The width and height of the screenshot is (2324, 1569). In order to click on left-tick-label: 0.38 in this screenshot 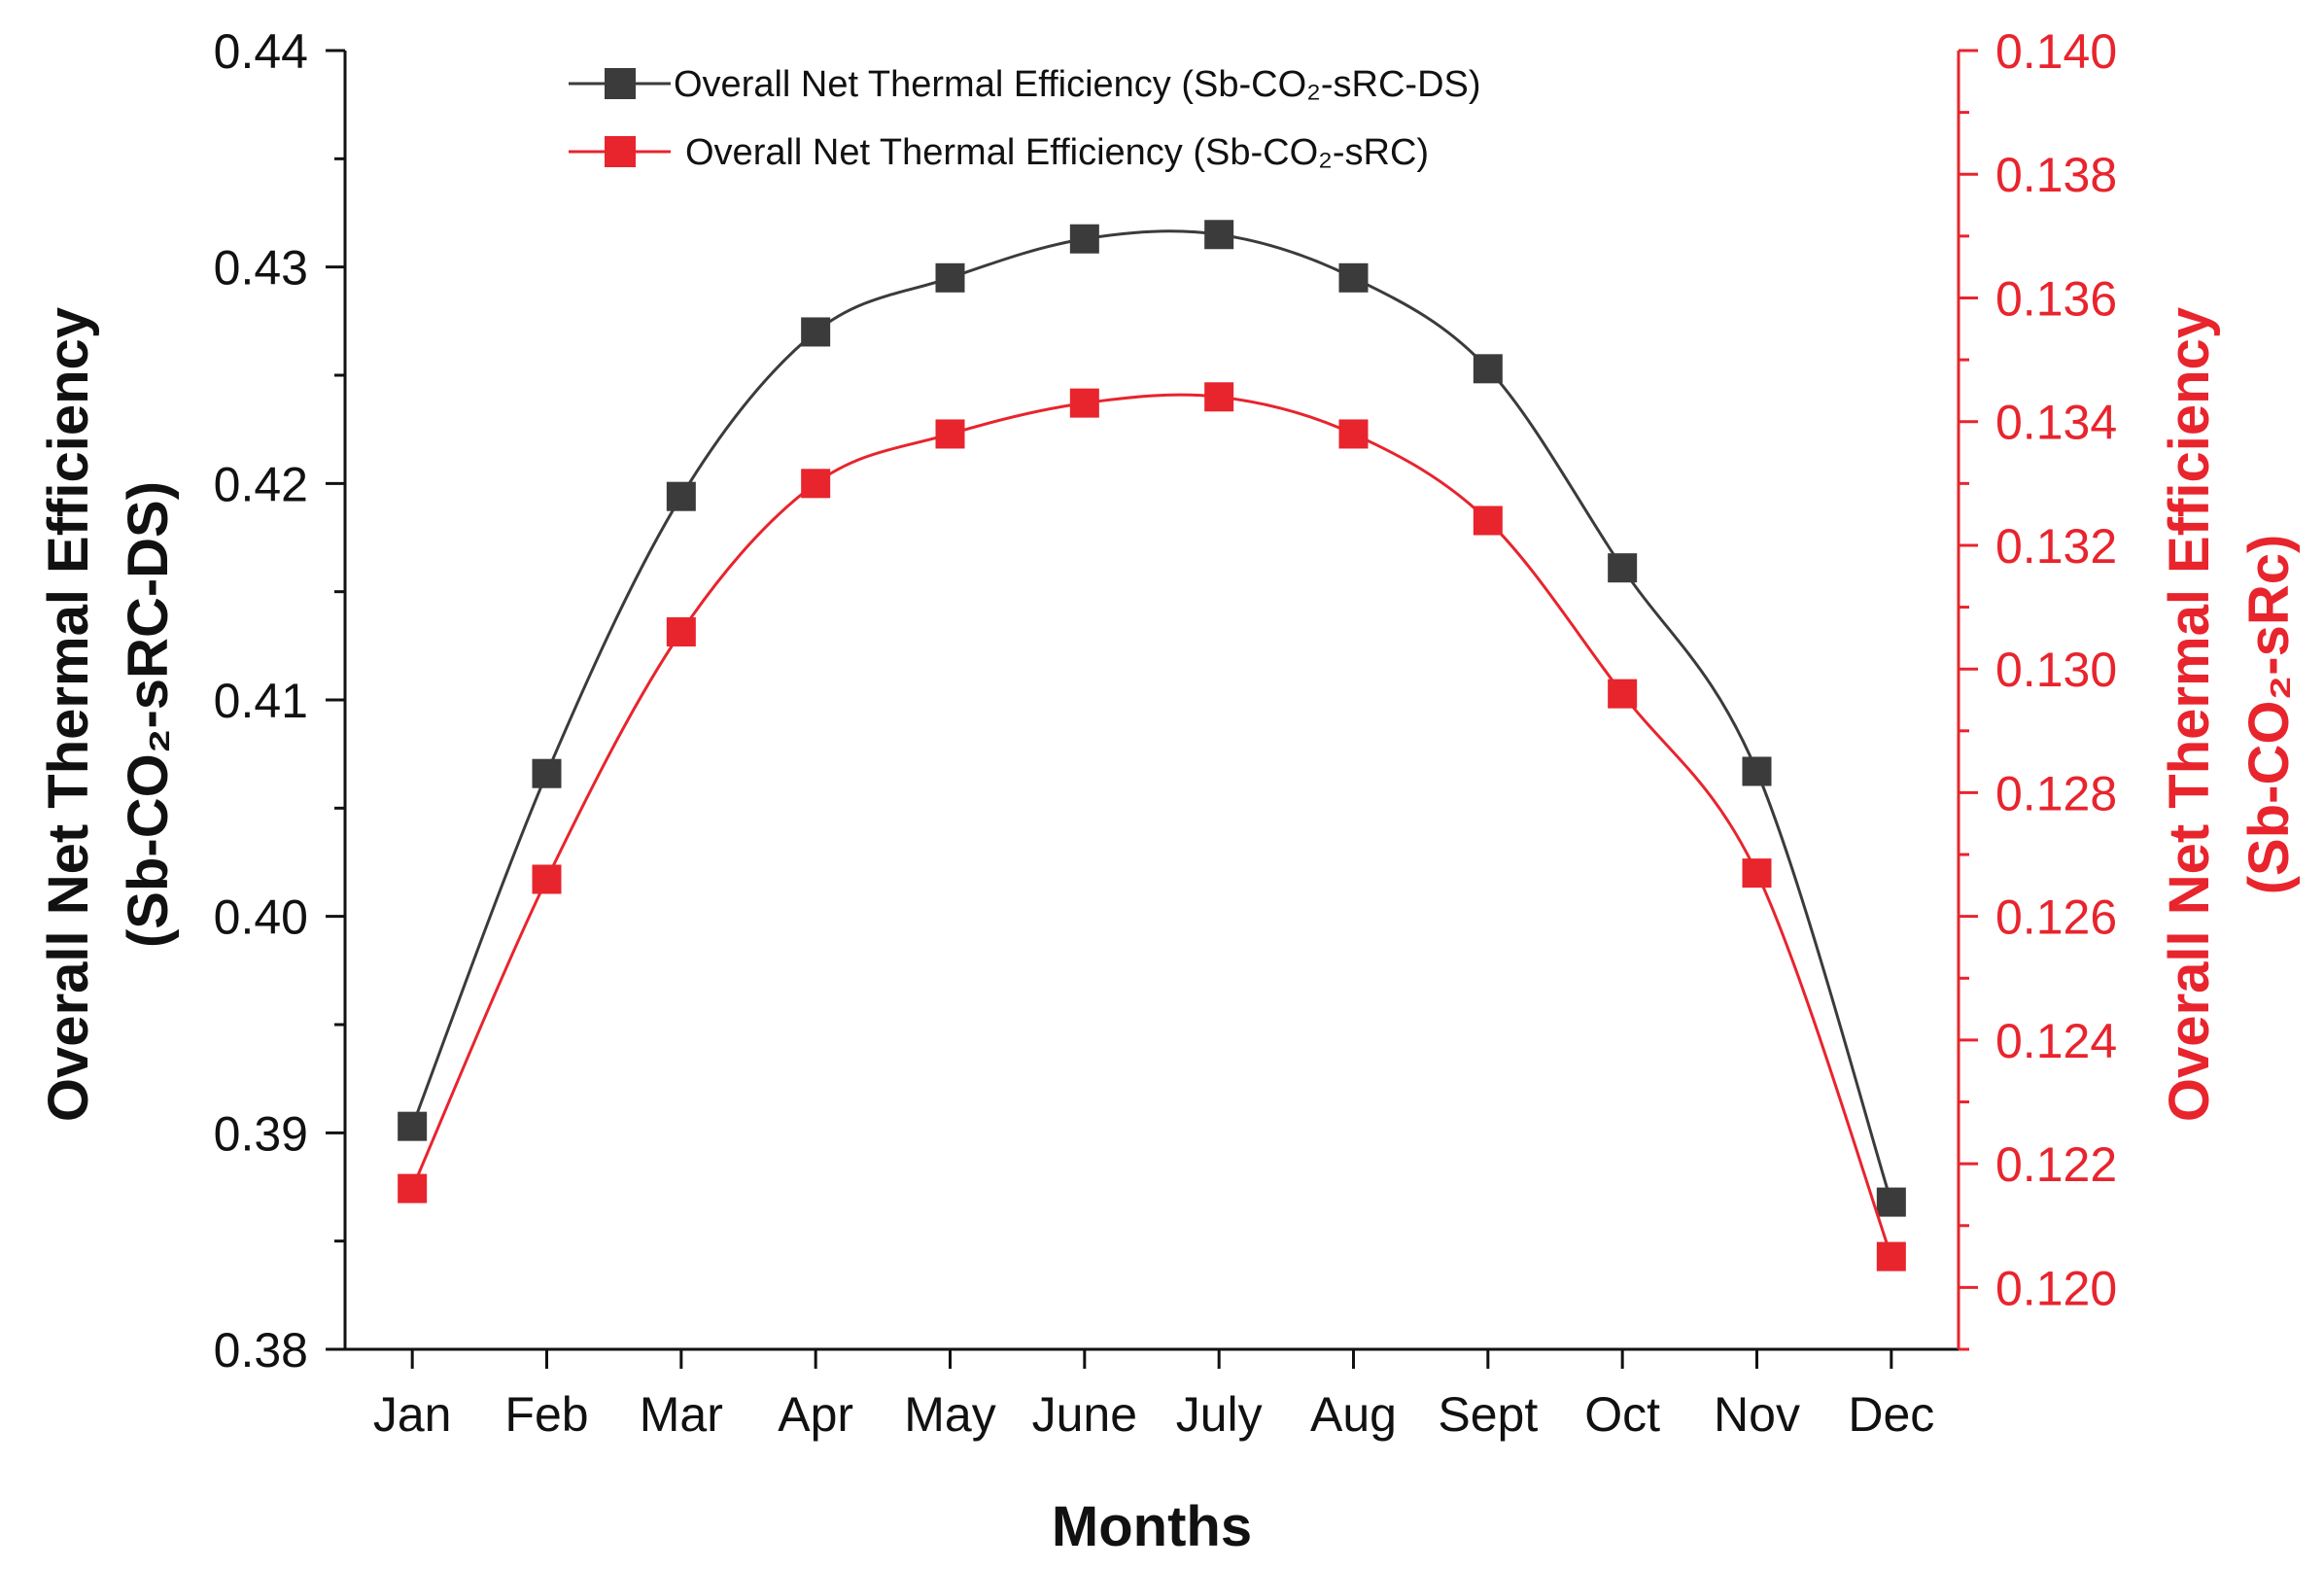, I will do `click(261, 1350)`.